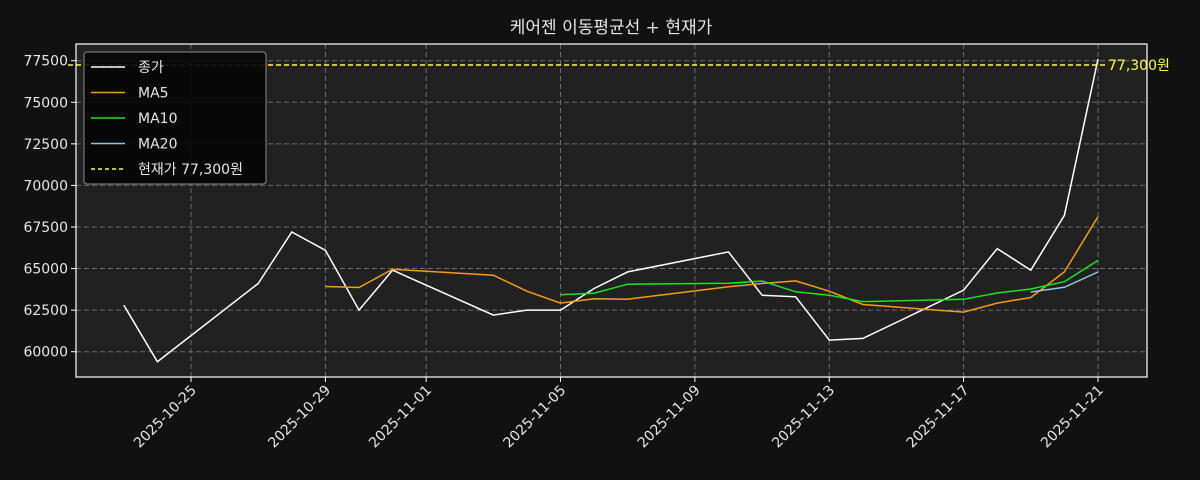  Describe the element at coordinates (1064, 282) in the screenshot. I see `series-line-ma20` at that location.